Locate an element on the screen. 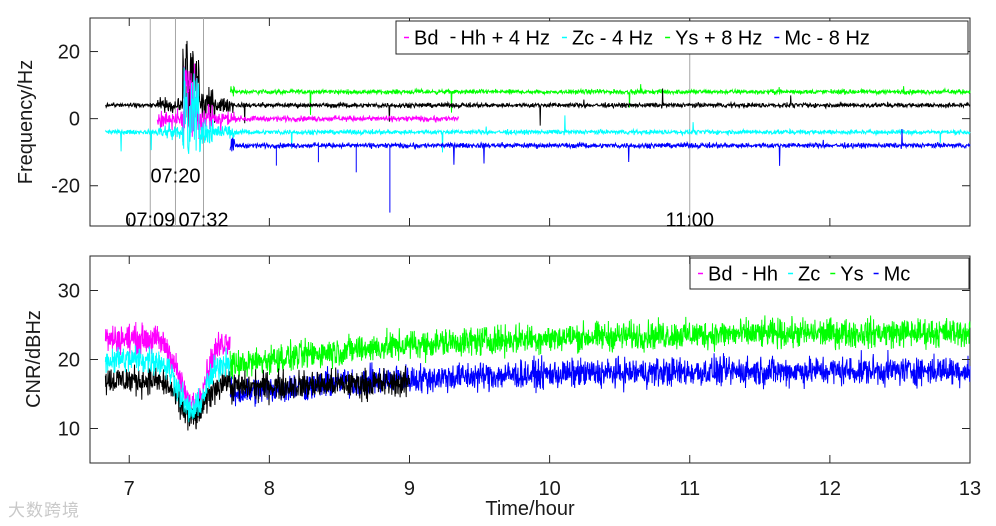  legend-item-ys: Ys + 8 Hz is located at coordinates (713, 39).